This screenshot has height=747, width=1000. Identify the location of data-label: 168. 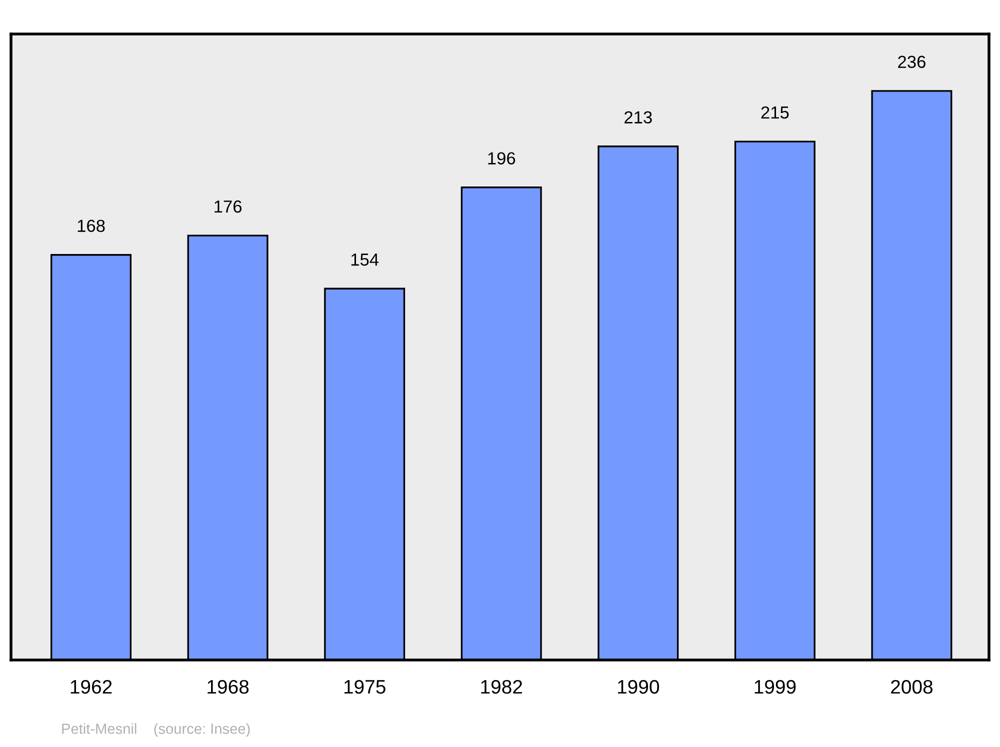
(91, 226).